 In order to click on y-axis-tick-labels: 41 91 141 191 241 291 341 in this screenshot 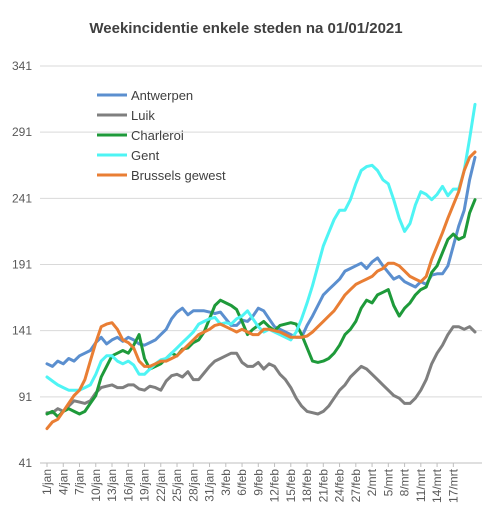, I will do `click(22, 264)`.